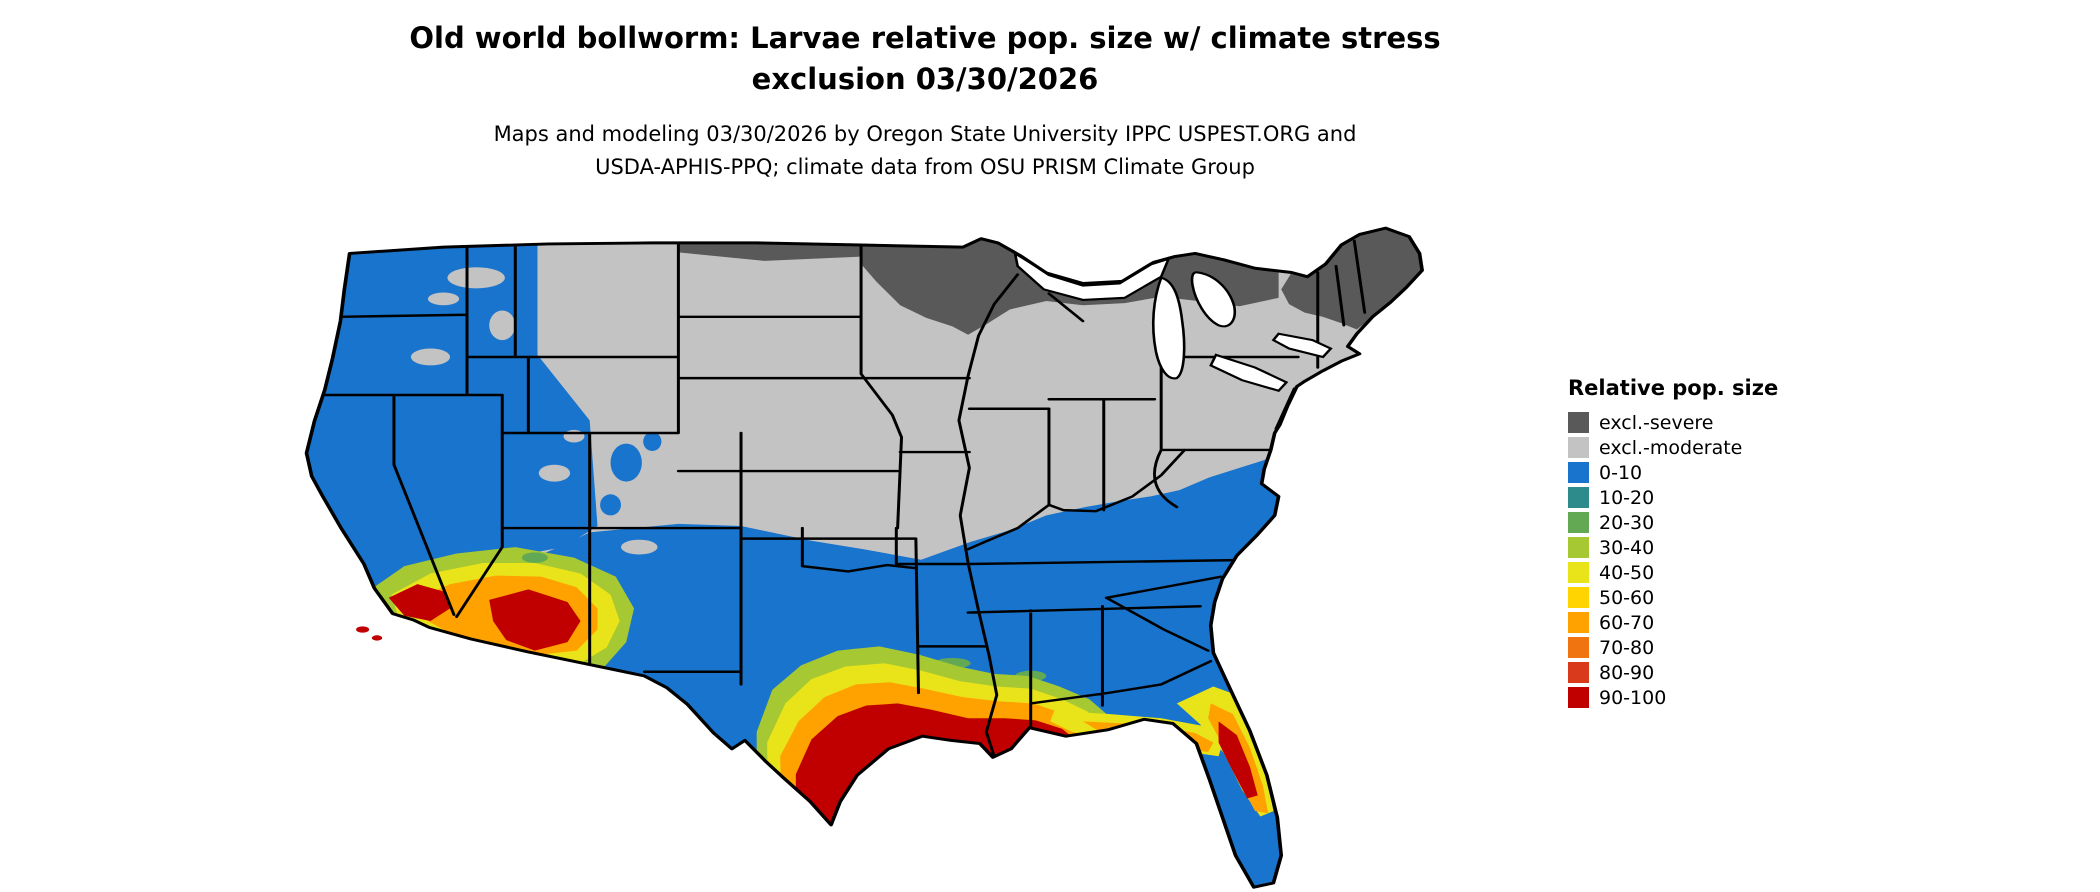 This screenshot has height=892, width=2100. What do you see at coordinates (1627, 622) in the screenshot?
I see `legend-label: 60-70` at bounding box center [1627, 622].